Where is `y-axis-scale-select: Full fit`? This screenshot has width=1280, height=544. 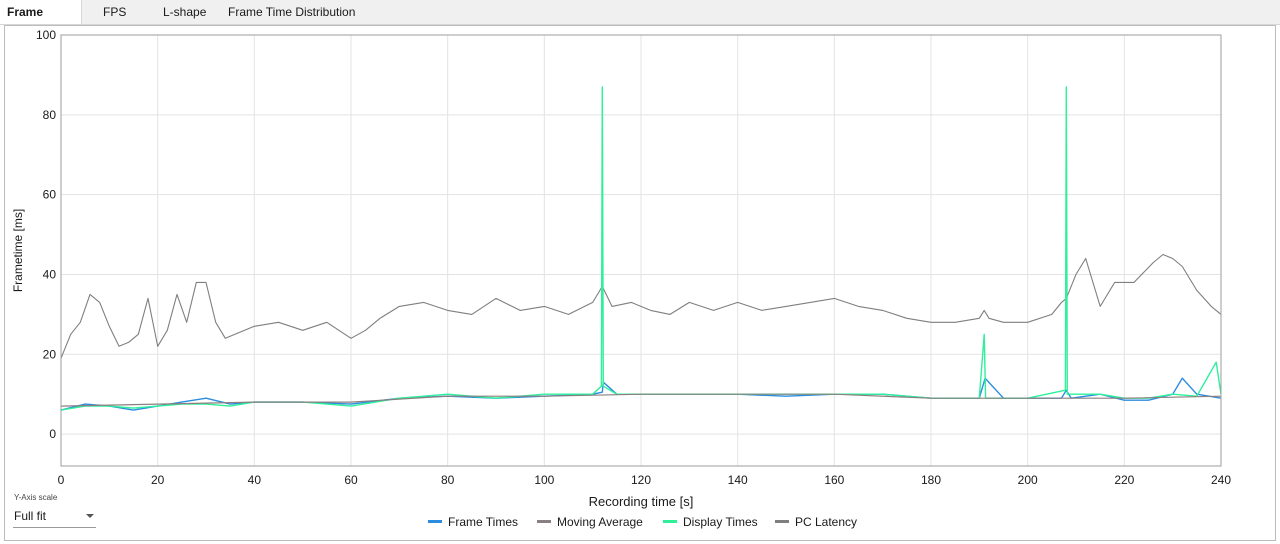 y-axis-scale-select: Full fit is located at coordinates (54, 517).